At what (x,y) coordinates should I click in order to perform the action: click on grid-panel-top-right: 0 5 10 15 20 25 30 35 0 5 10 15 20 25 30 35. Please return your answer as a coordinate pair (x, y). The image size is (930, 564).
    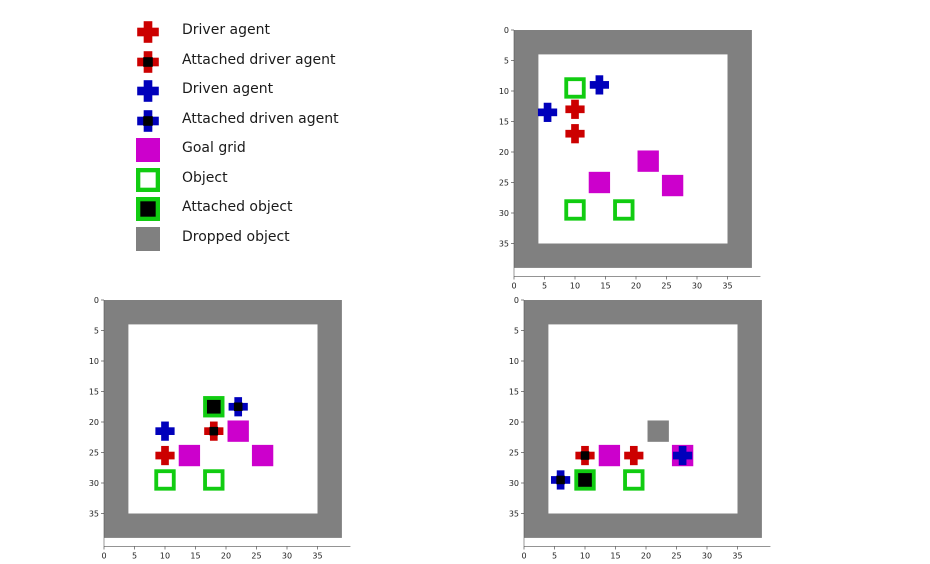
    Looking at the image, I should click on (630, 158).